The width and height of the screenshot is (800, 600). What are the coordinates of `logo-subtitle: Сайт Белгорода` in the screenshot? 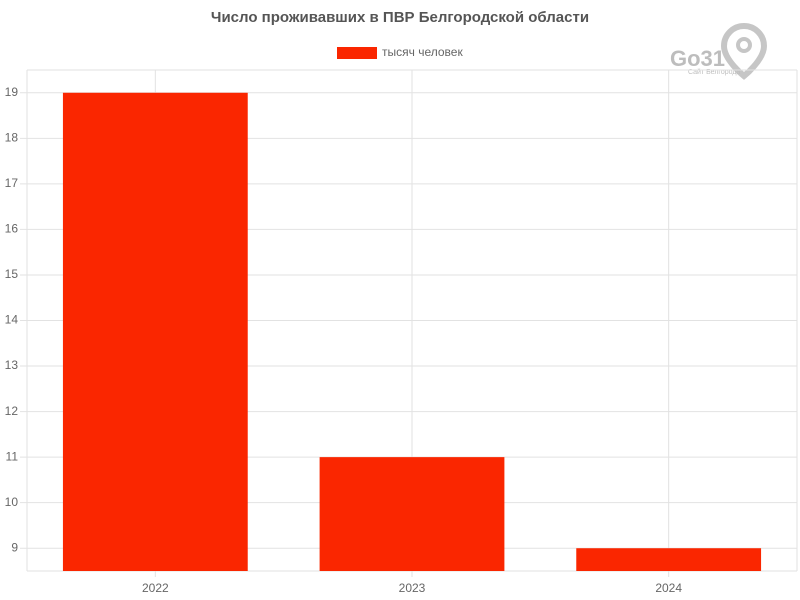 It's located at (714, 72).